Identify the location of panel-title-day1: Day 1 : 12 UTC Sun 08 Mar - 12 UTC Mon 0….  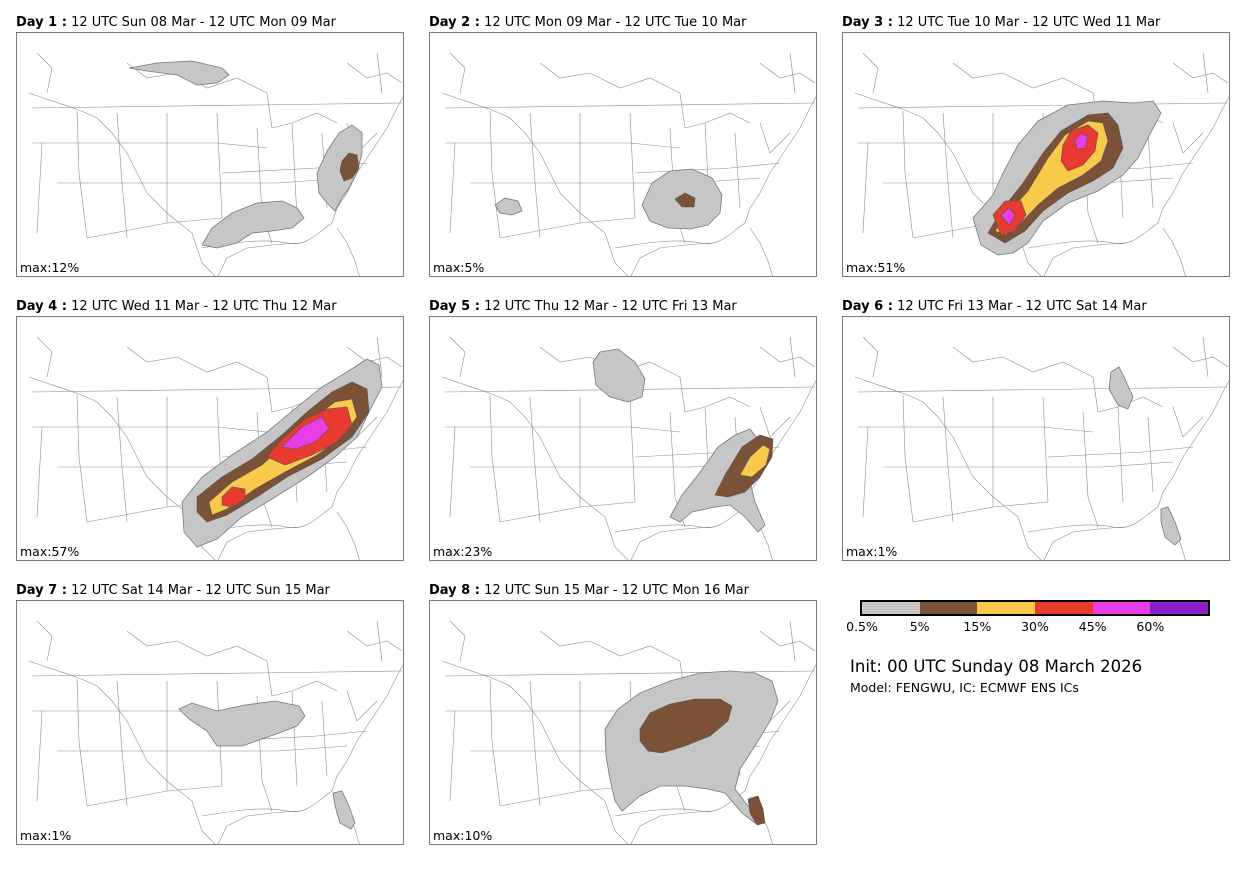
(176, 22).